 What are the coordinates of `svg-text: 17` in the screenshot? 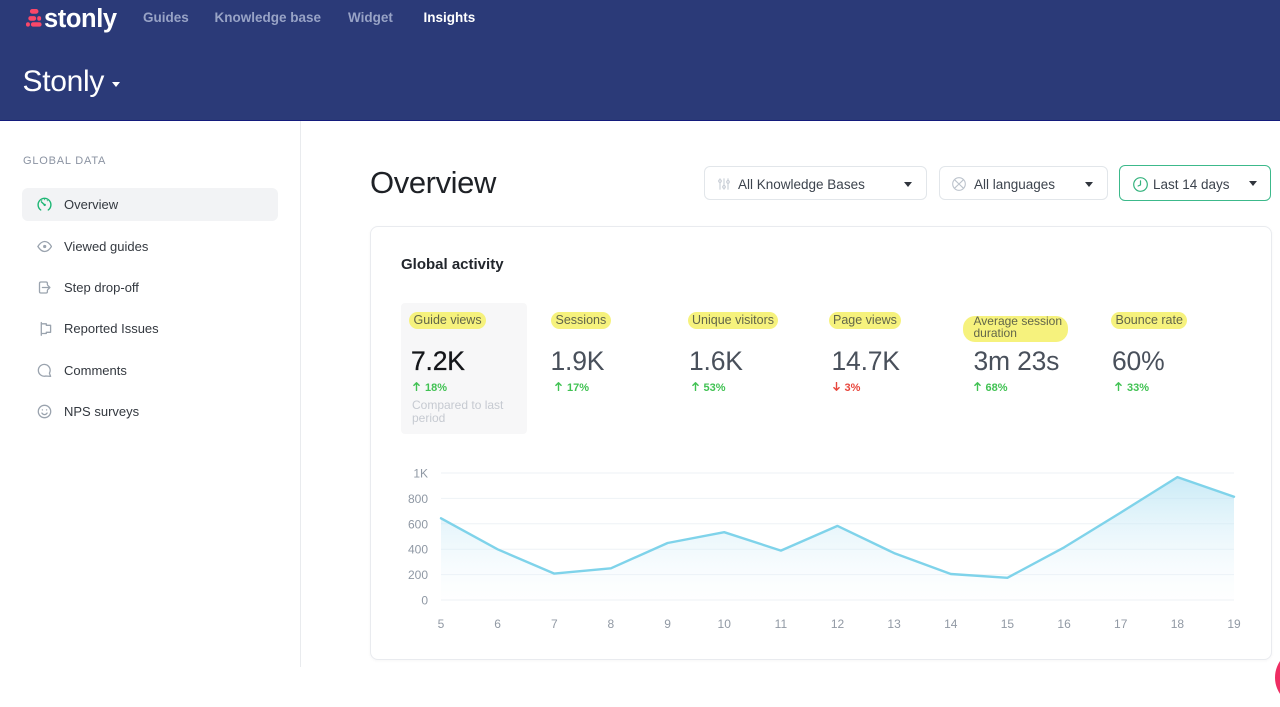 It's located at (1121, 624).